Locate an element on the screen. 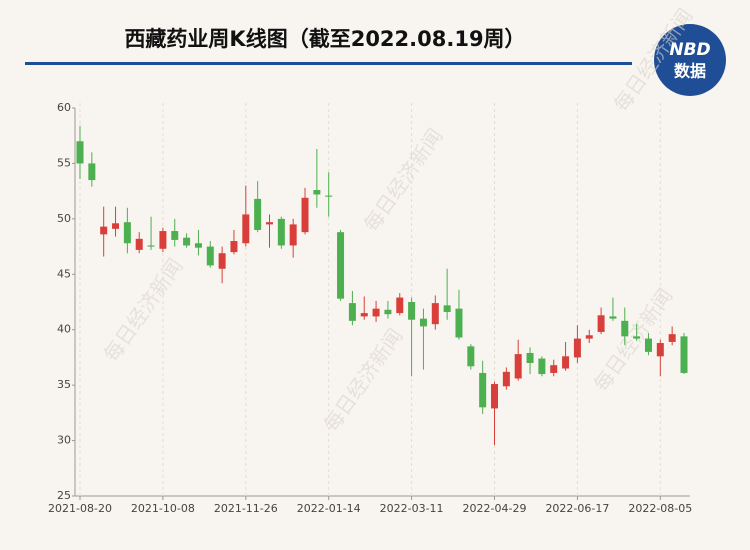 This screenshot has height=550, width=750. y-tick-label: 55 is located at coordinates (64, 162).